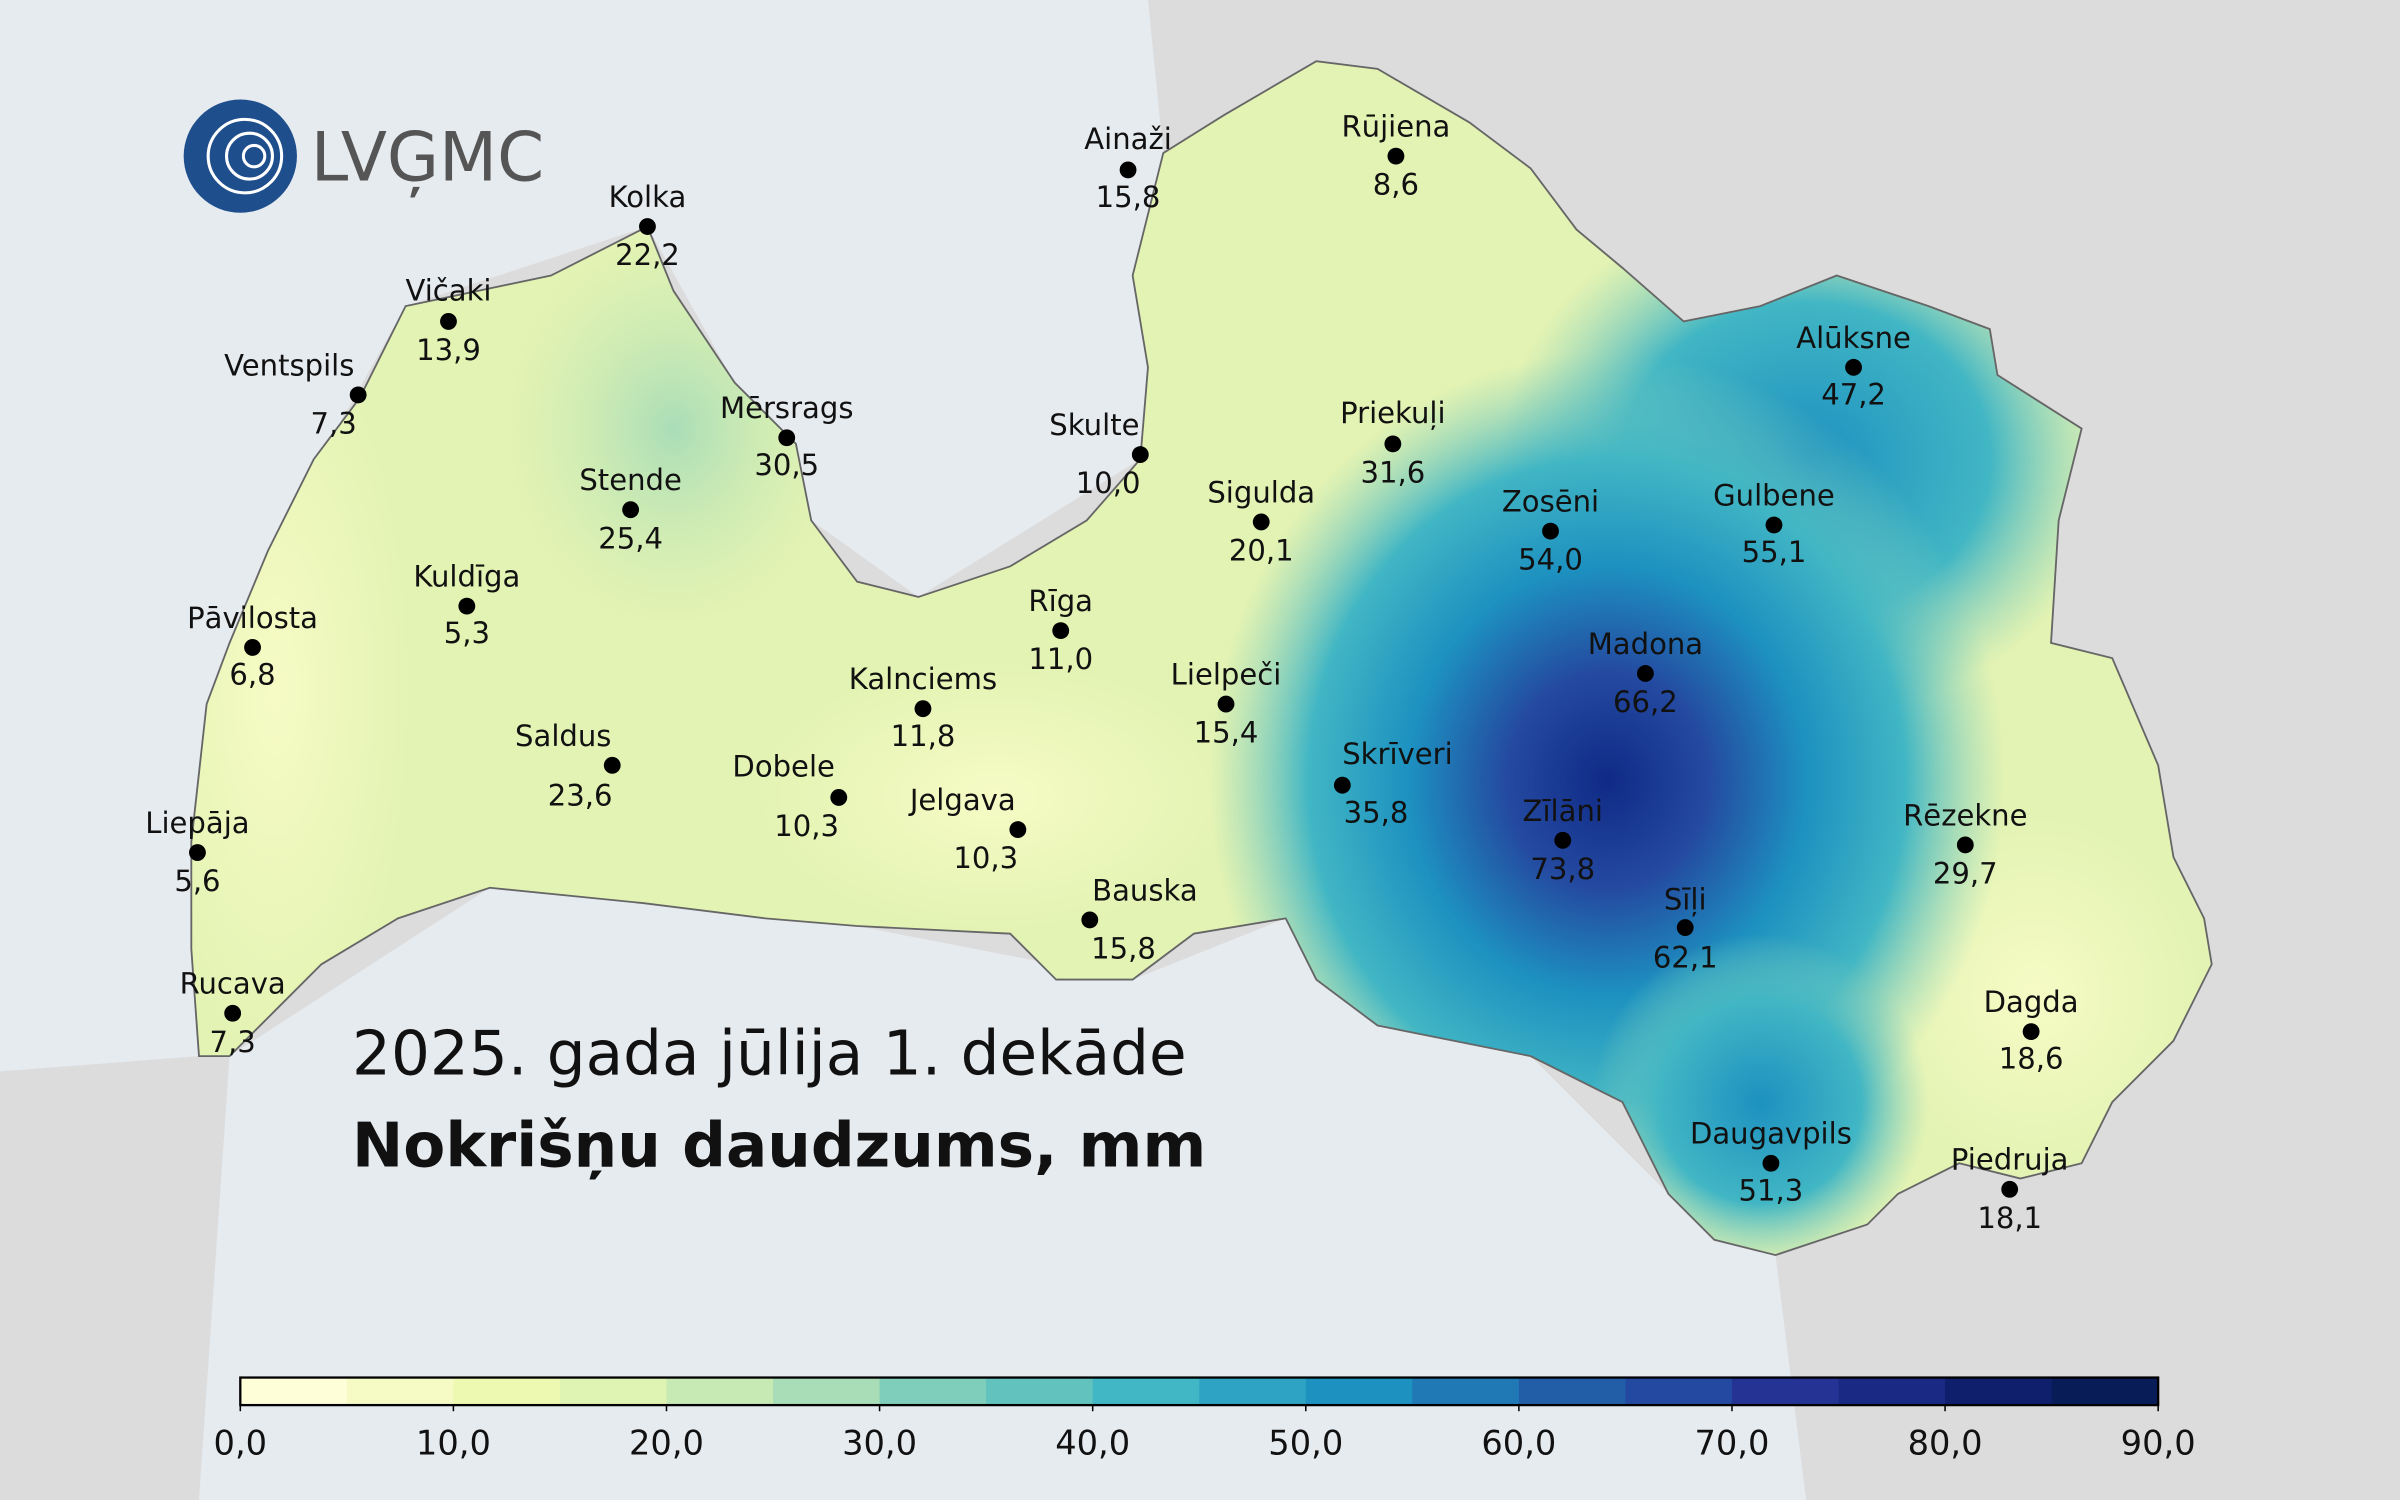 The image size is (2400, 1504). What do you see at coordinates (923, 736) in the screenshot?
I see `station-value: 11,8` at bounding box center [923, 736].